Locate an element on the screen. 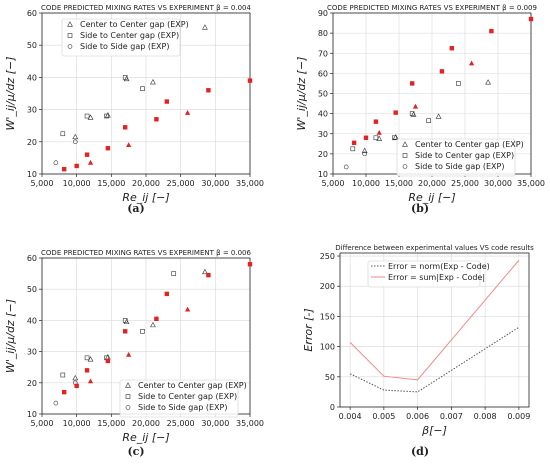 The width and height of the screenshot is (550, 465). y-tick-label: 250 is located at coordinates (327, 256).